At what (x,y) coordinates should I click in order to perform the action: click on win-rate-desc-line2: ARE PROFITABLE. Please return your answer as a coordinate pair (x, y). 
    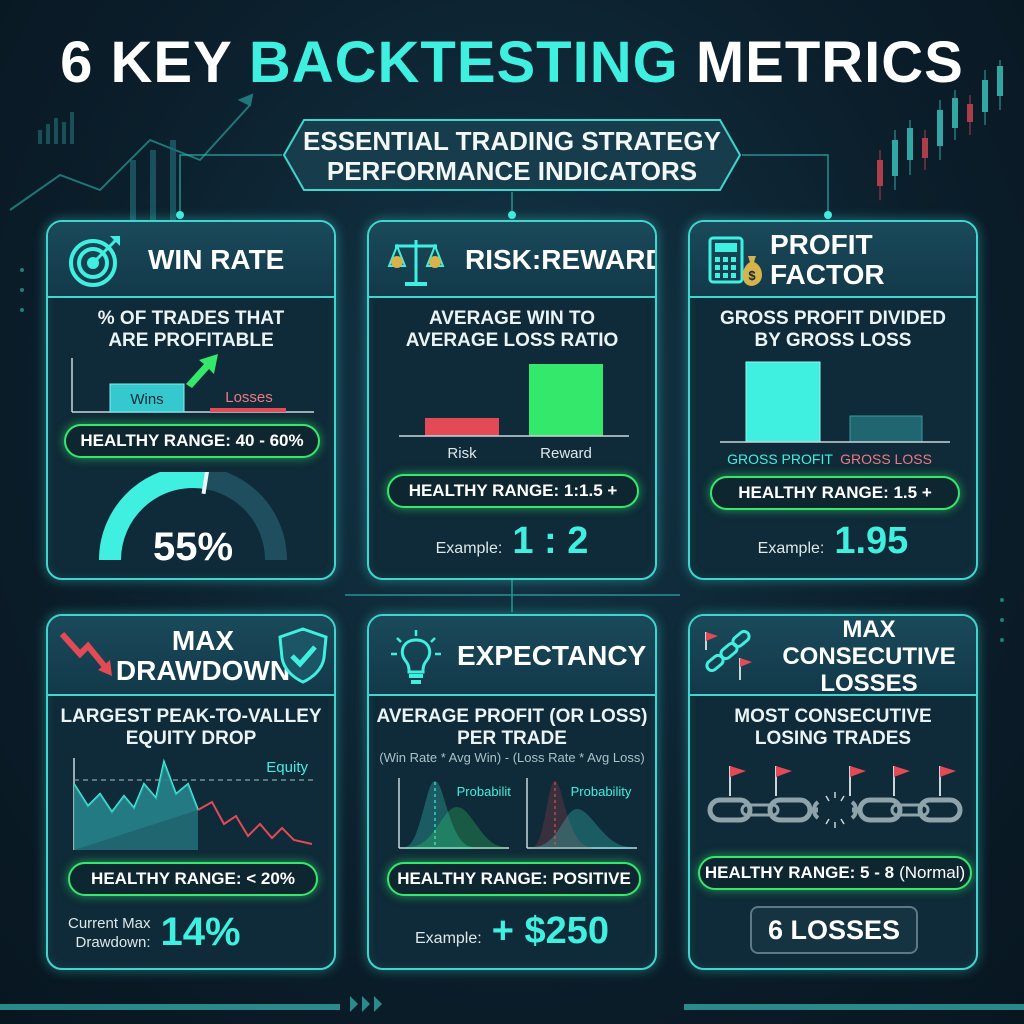
    Looking at the image, I should click on (191, 340).